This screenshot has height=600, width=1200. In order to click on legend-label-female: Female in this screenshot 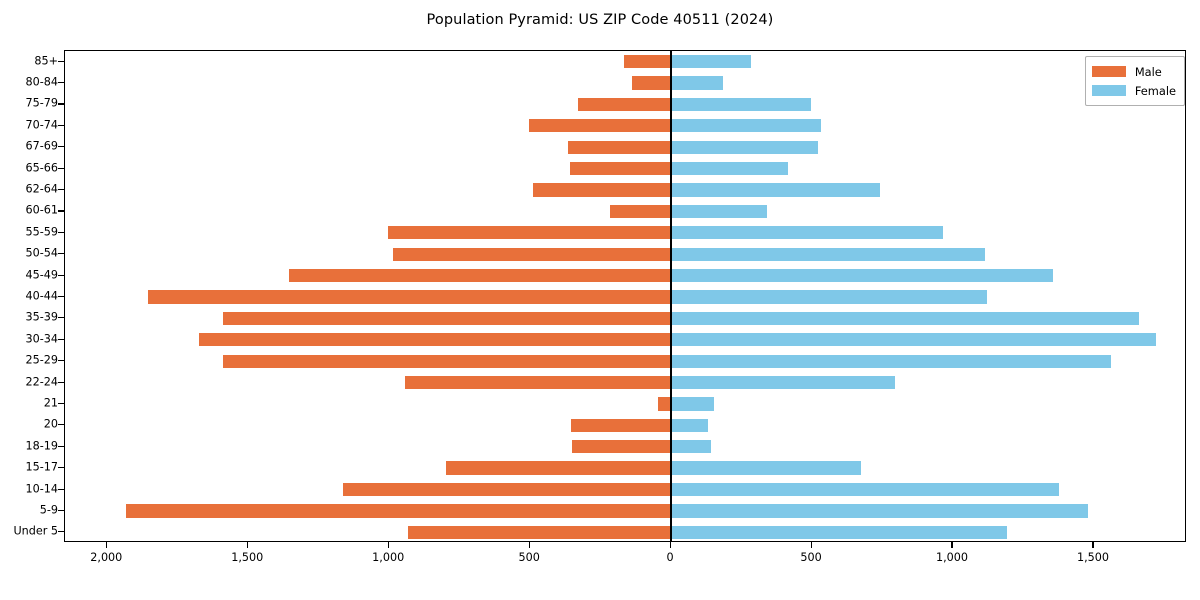, I will do `click(1155, 90)`.